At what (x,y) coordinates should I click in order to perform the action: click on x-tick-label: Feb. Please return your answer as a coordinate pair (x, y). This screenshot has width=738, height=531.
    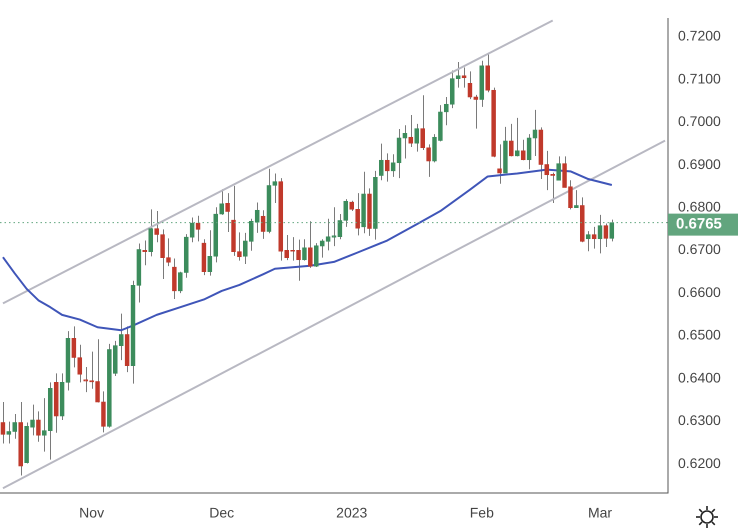
    Looking at the image, I should click on (482, 512).